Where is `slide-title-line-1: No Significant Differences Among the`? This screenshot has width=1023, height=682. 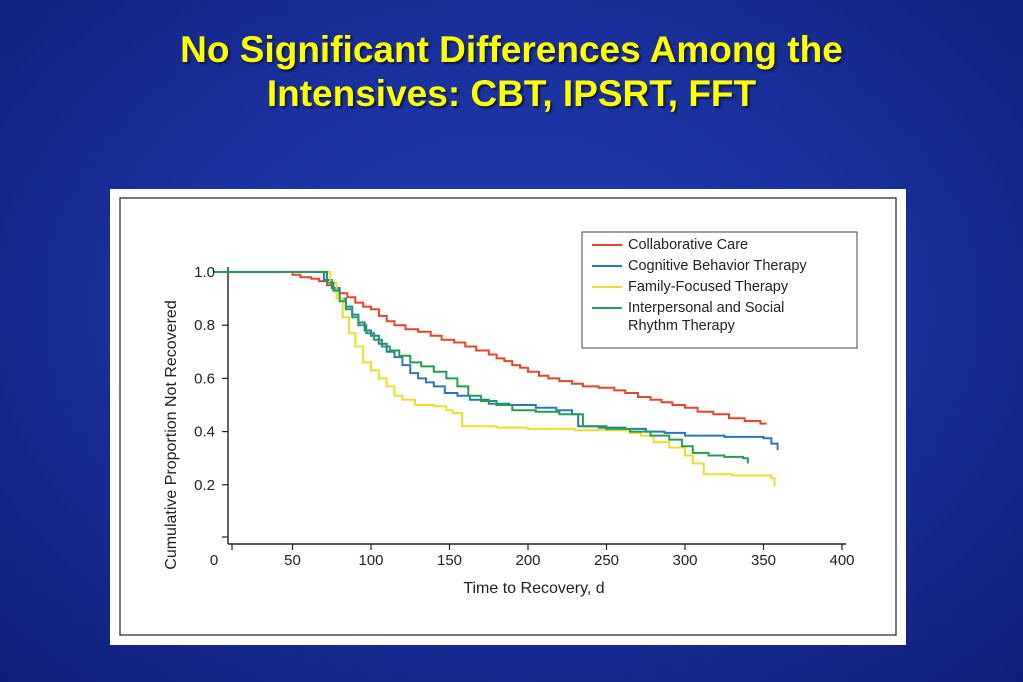 slide-title-line-1: No Significant Differences Among the is located at coordinates (511, 49).